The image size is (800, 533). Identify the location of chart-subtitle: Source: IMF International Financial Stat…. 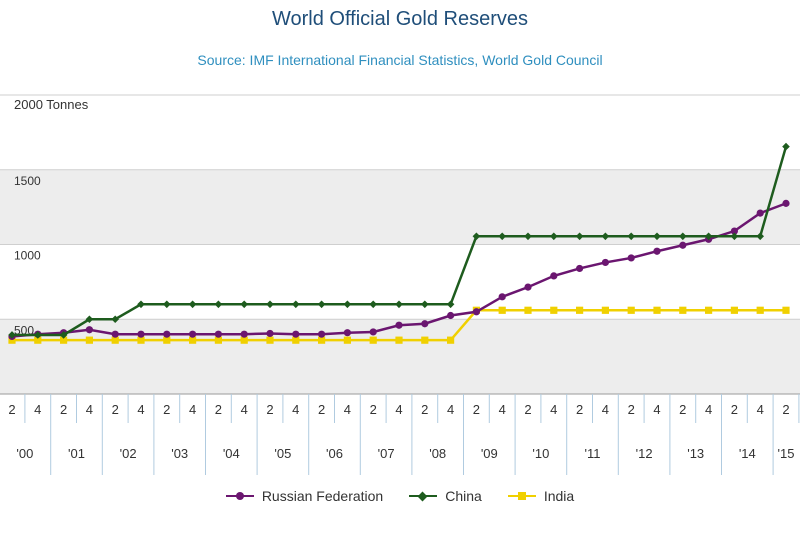
(400, 60).